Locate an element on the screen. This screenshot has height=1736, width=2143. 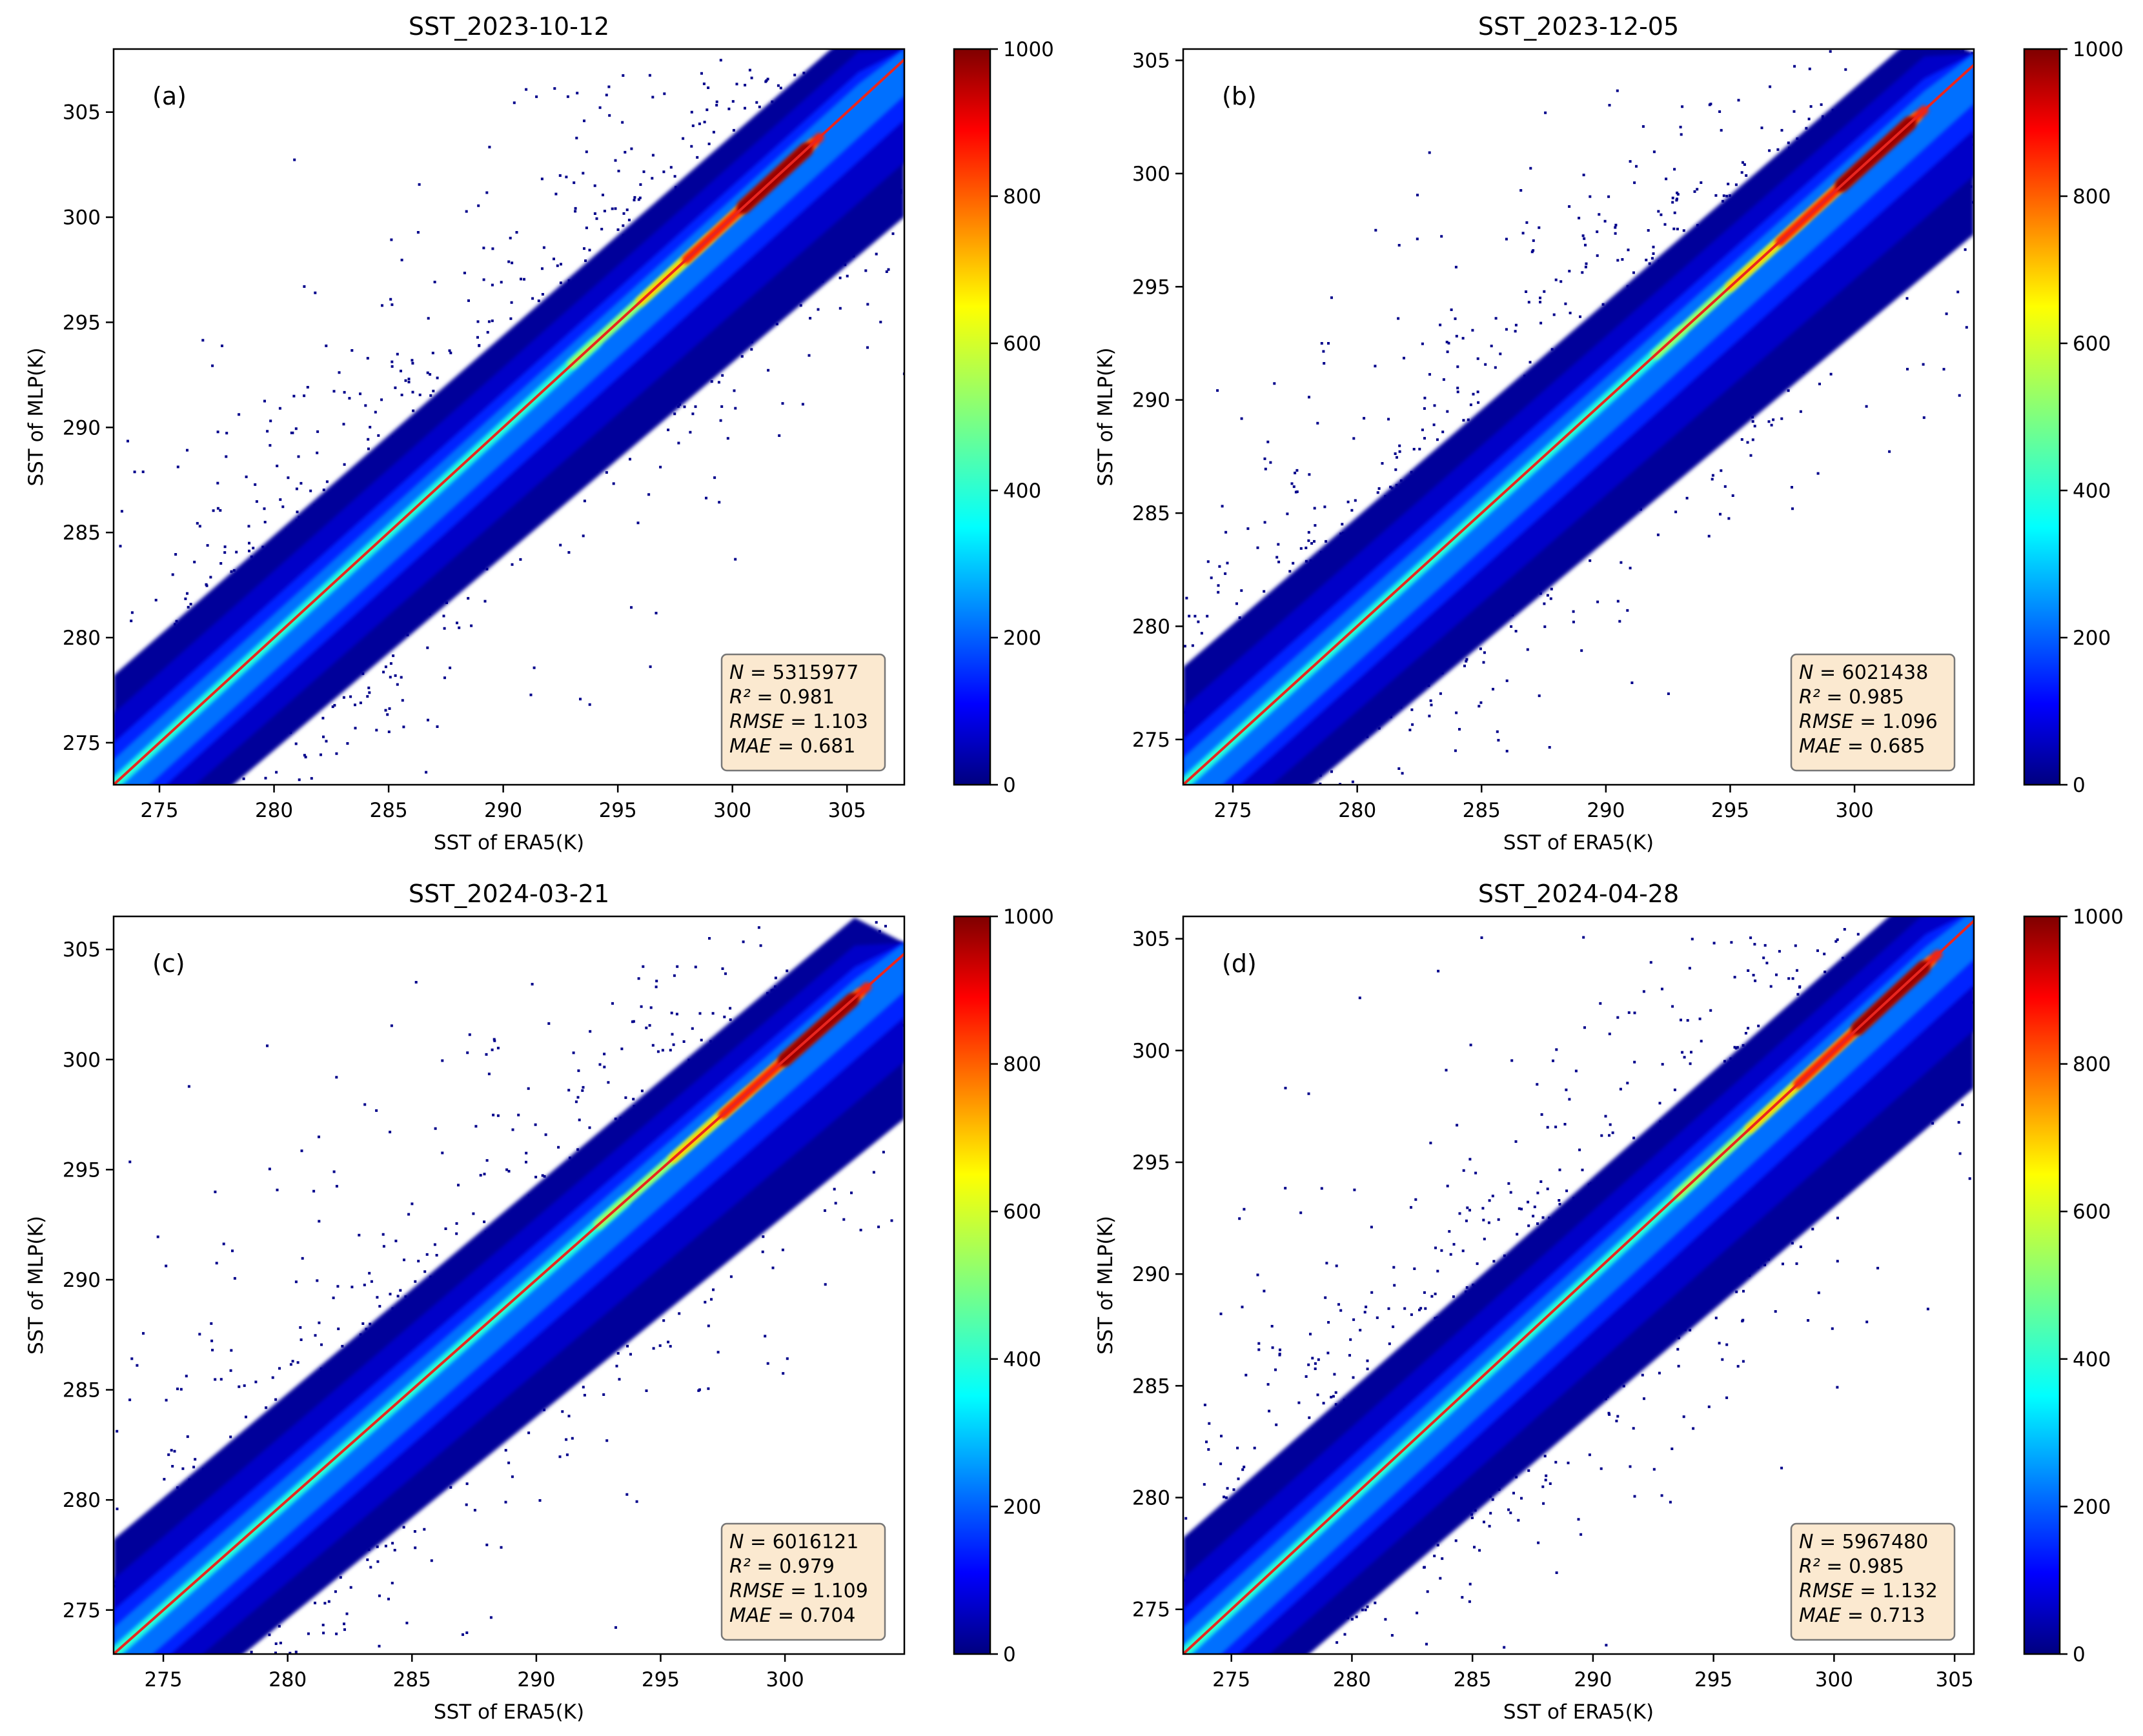
panel-label: (d) is located at coordinates (1239, 963).